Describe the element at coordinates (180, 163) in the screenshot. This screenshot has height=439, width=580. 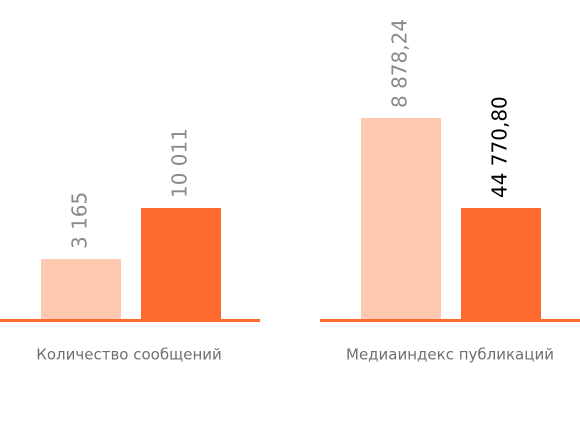
I see `bar-value-label: 10 011` at that location.